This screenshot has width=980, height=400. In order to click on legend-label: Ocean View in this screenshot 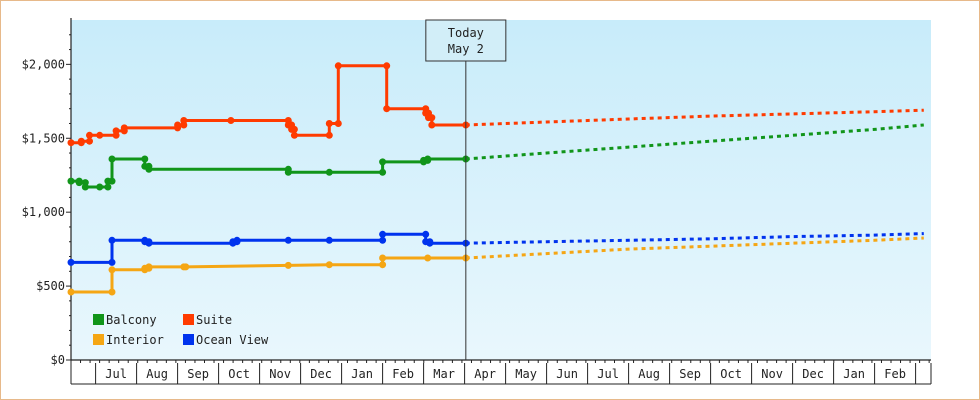, I will do `click(232, 340)`.